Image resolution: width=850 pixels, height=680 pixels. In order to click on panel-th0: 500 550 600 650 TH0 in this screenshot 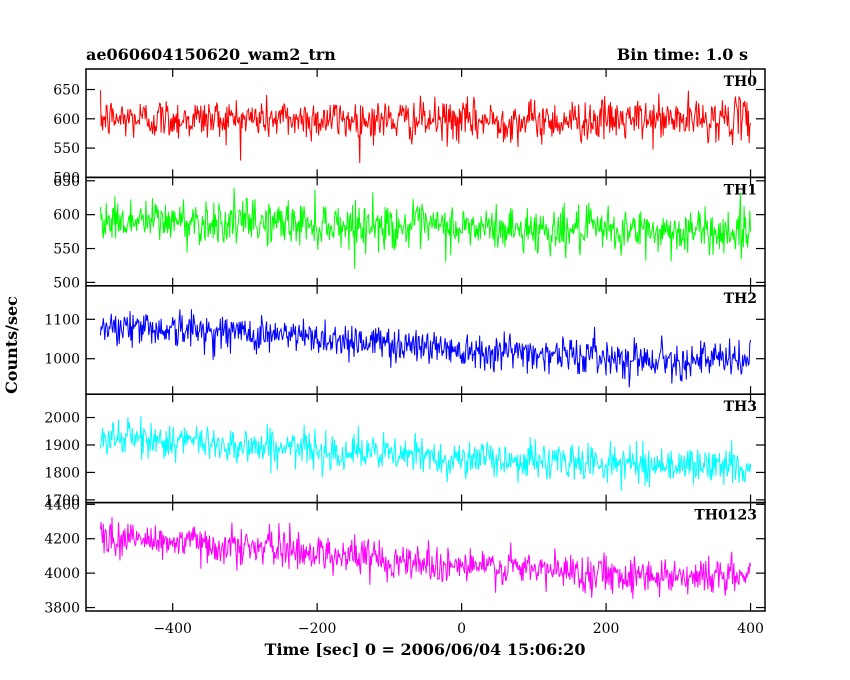, I will do `click(409, 127)`.